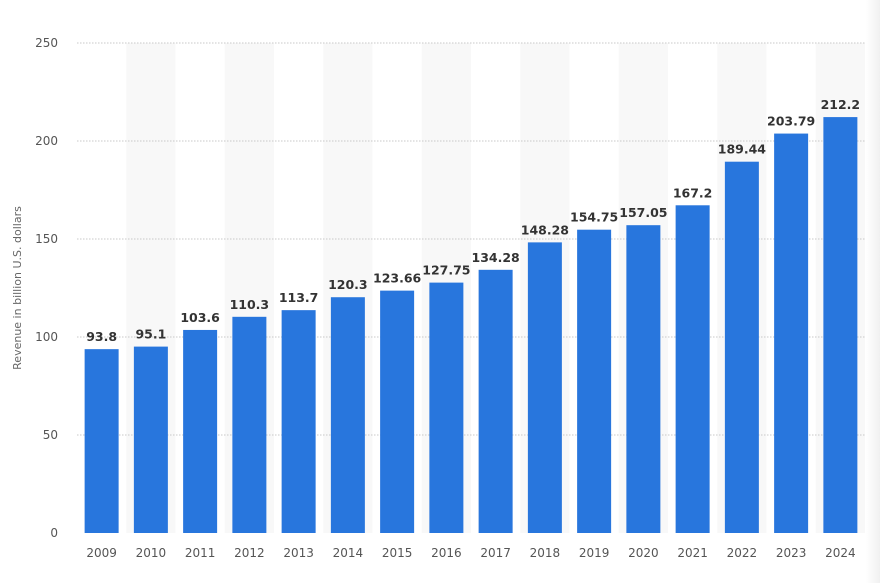  I want to click on bar-2018, so click(544, 387).